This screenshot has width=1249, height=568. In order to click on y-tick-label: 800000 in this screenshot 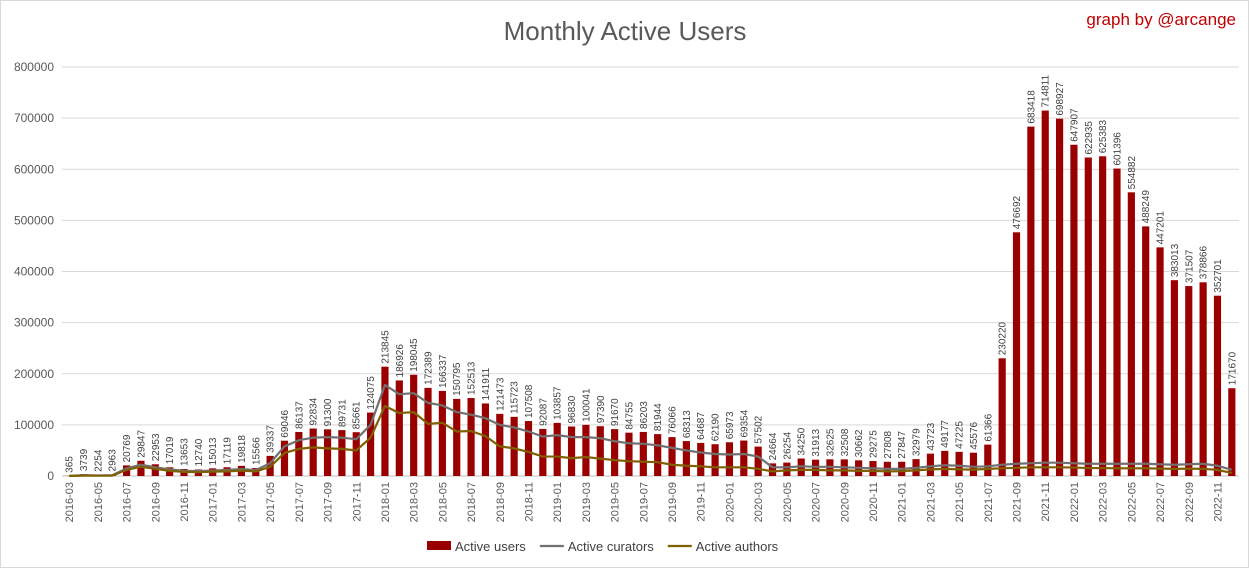, I will do `click(34, 67)`.